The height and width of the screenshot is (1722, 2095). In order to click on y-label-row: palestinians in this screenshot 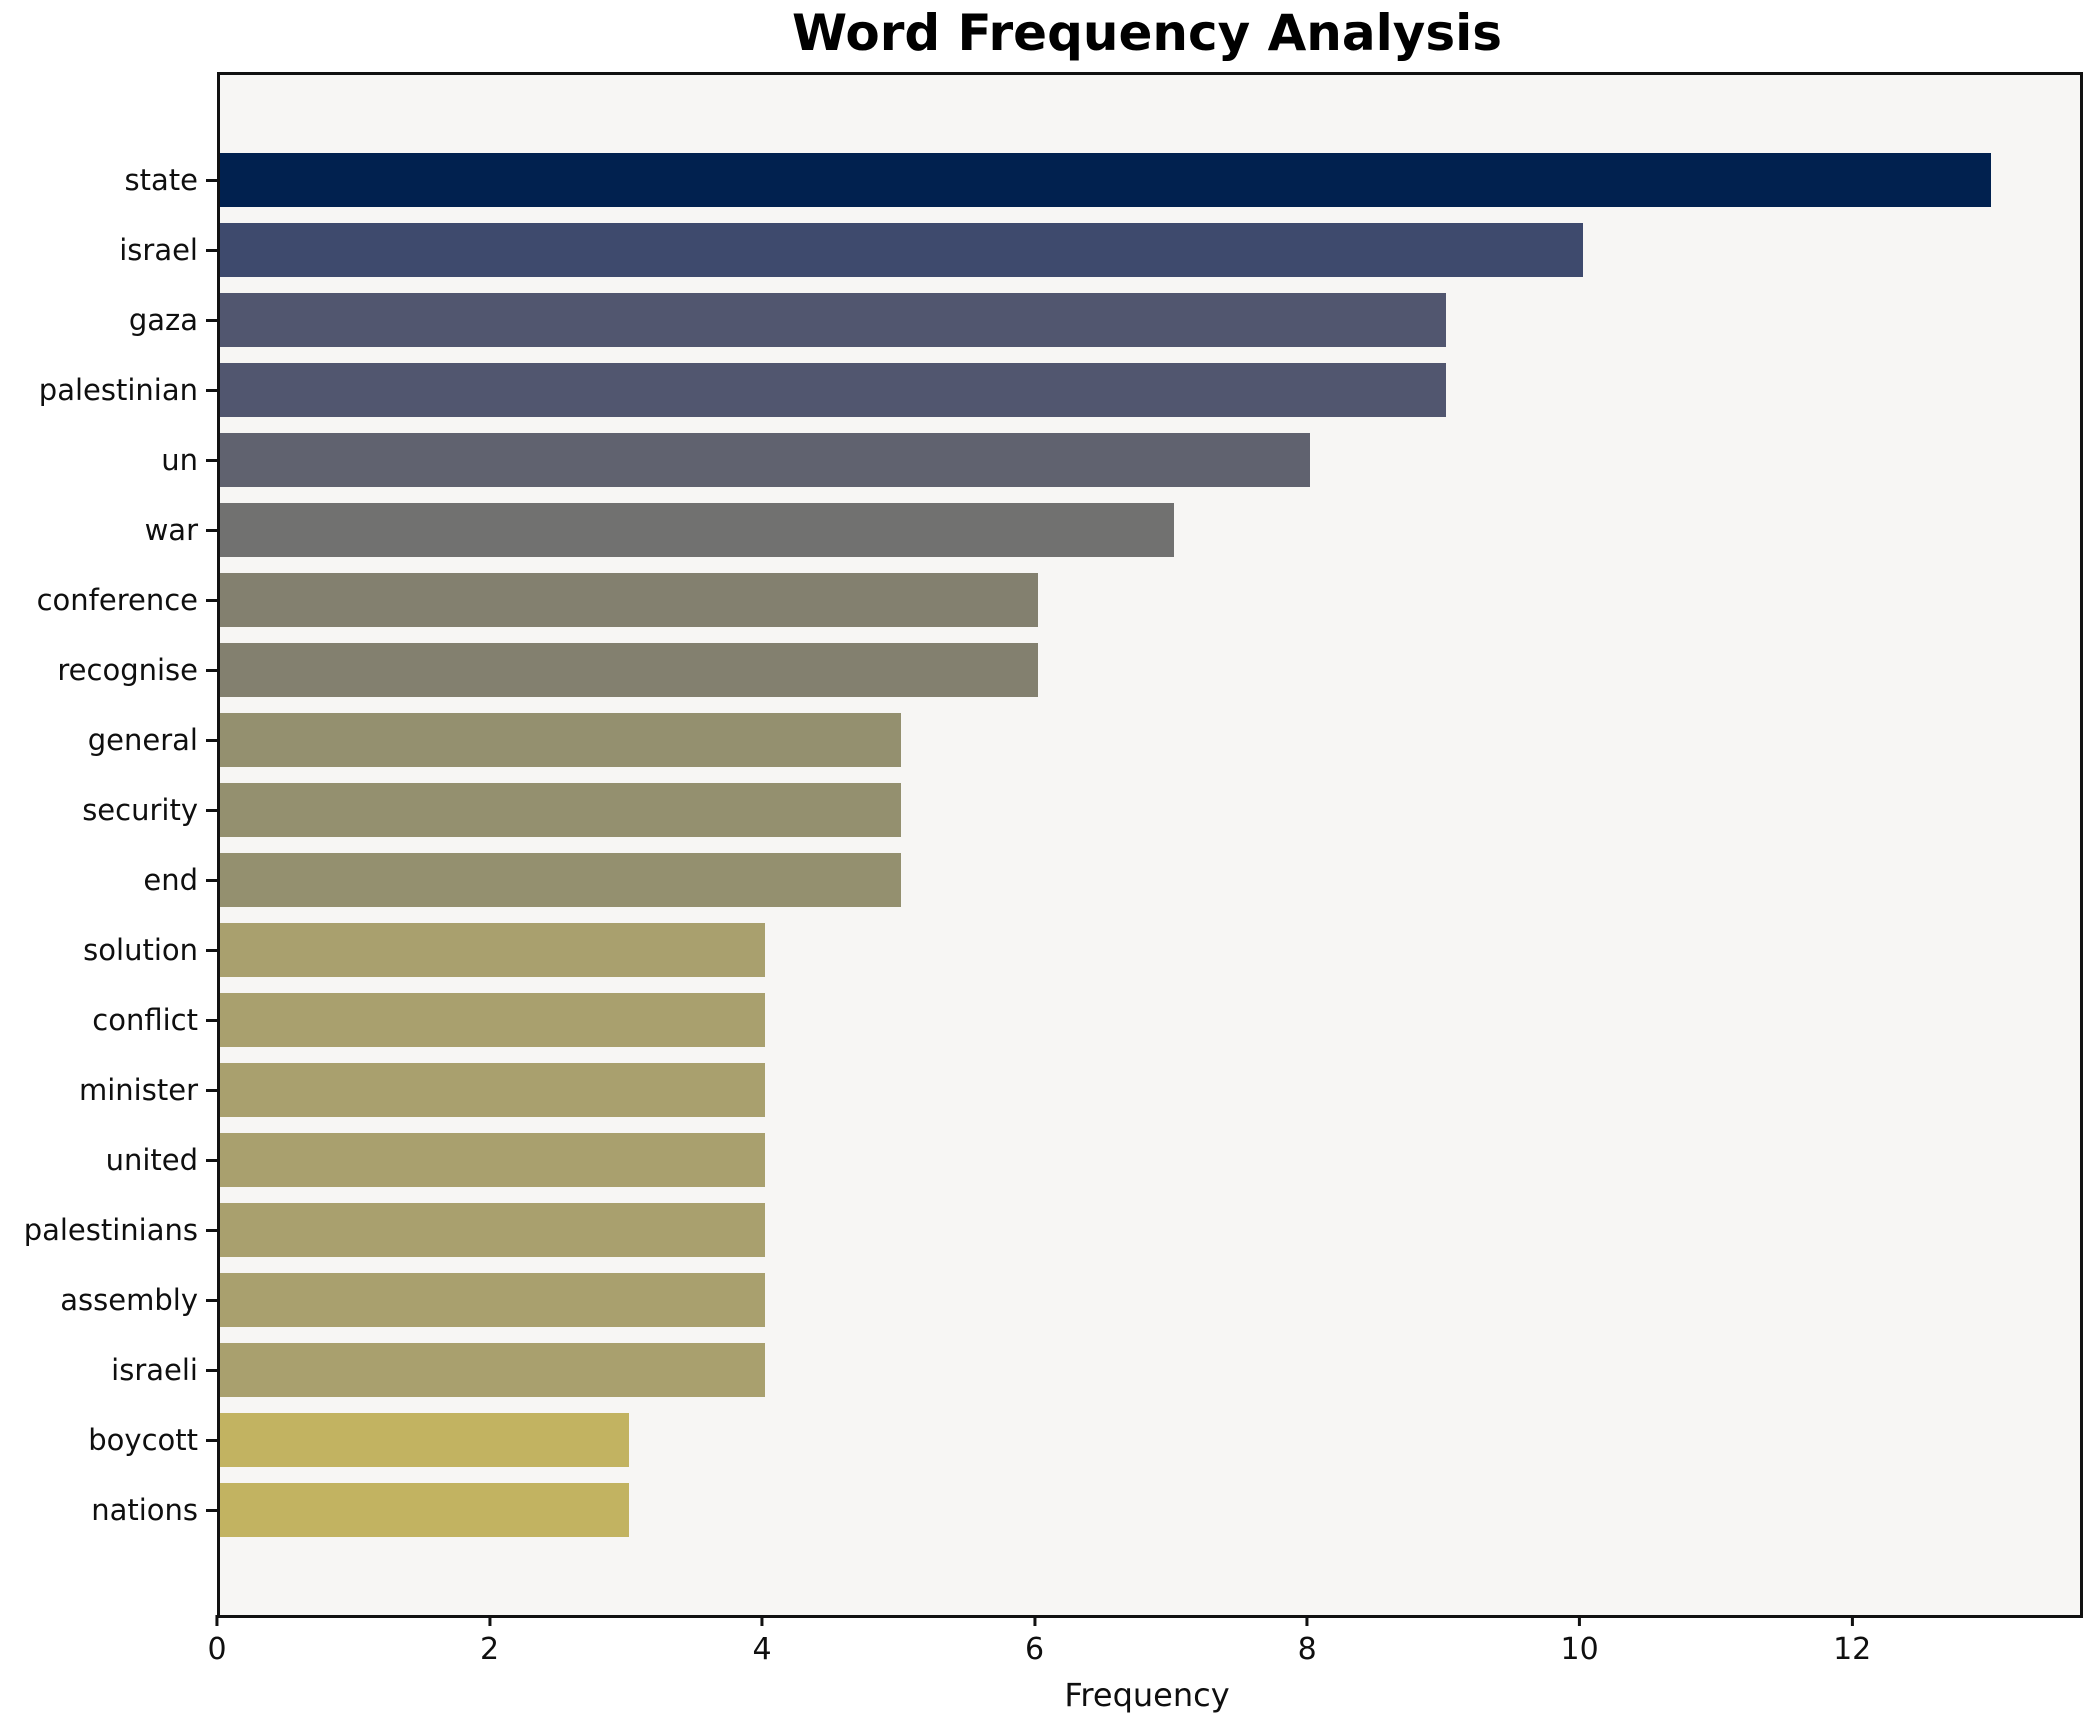, I will do `click(108, 1230)`.